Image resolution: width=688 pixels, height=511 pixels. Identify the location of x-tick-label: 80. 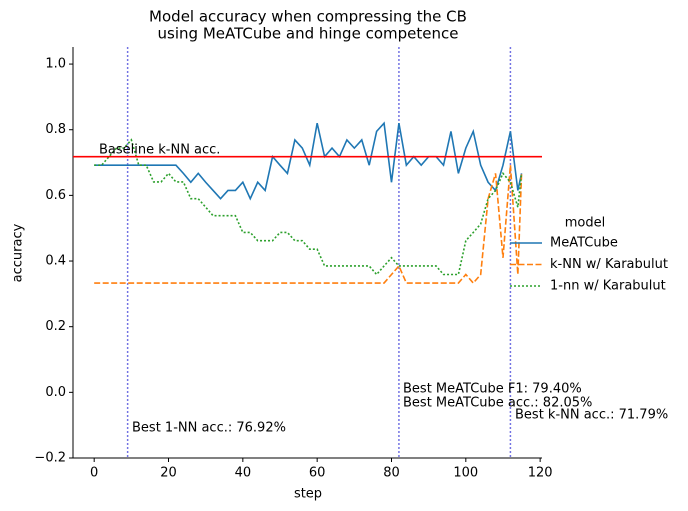
(391, 473).